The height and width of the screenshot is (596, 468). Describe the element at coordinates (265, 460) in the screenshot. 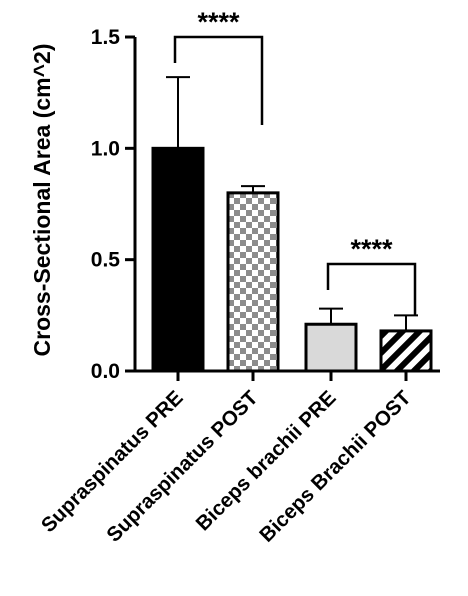

I see `x-tick-label: Biceps brachii PRE` at that location.